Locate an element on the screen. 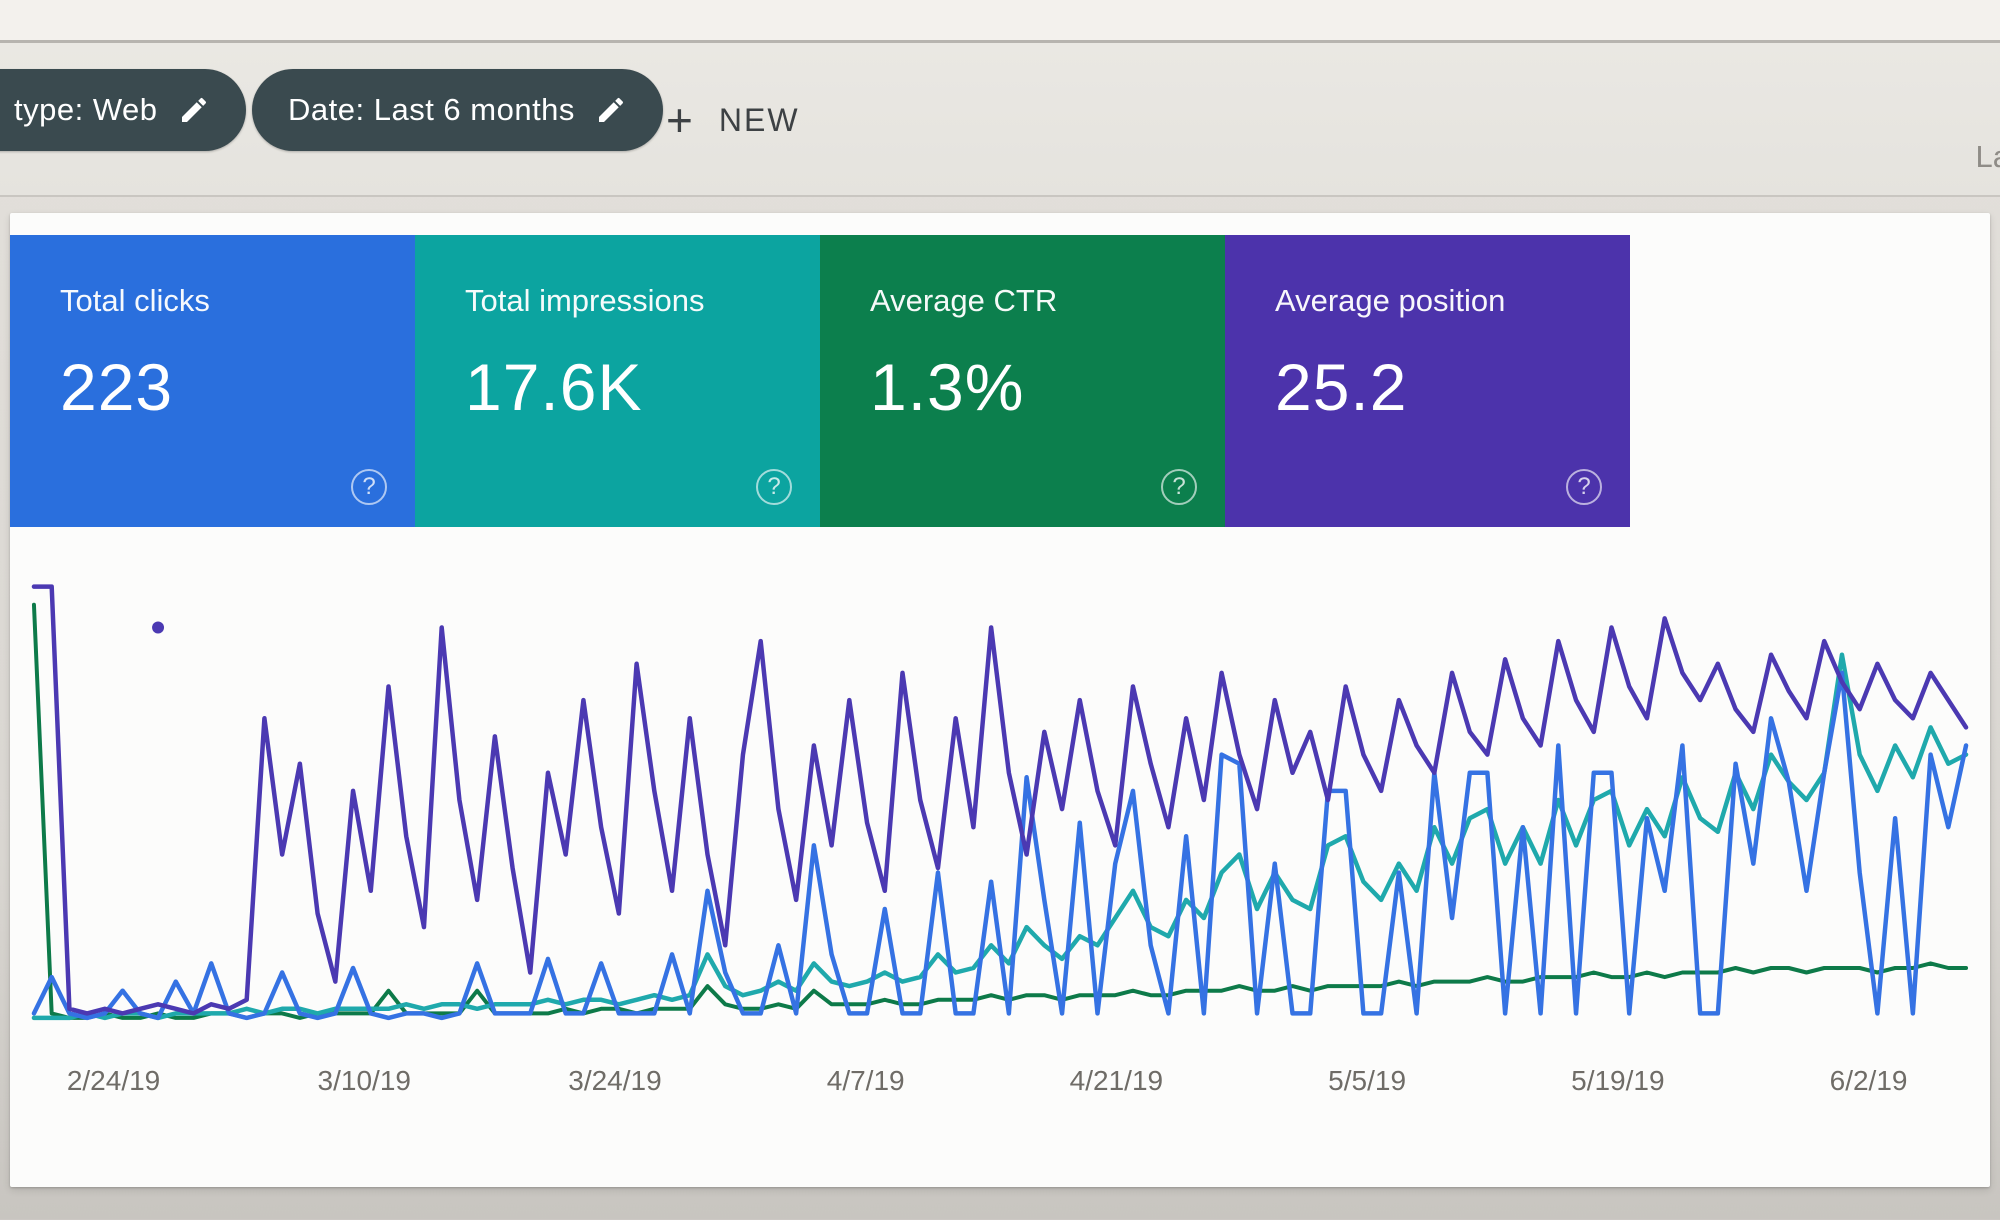 The width and height of the screenshot is (2000, 1220). series-position-point is located at coordinates (158, 627).